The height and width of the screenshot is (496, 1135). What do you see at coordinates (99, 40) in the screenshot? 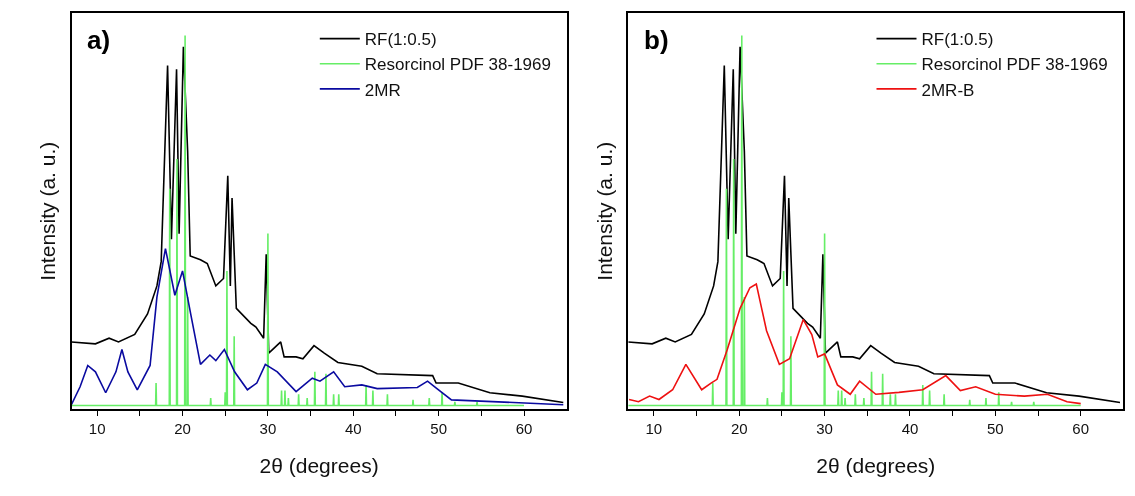
I see `chart-title: a)` at bounding box center [99, 40].